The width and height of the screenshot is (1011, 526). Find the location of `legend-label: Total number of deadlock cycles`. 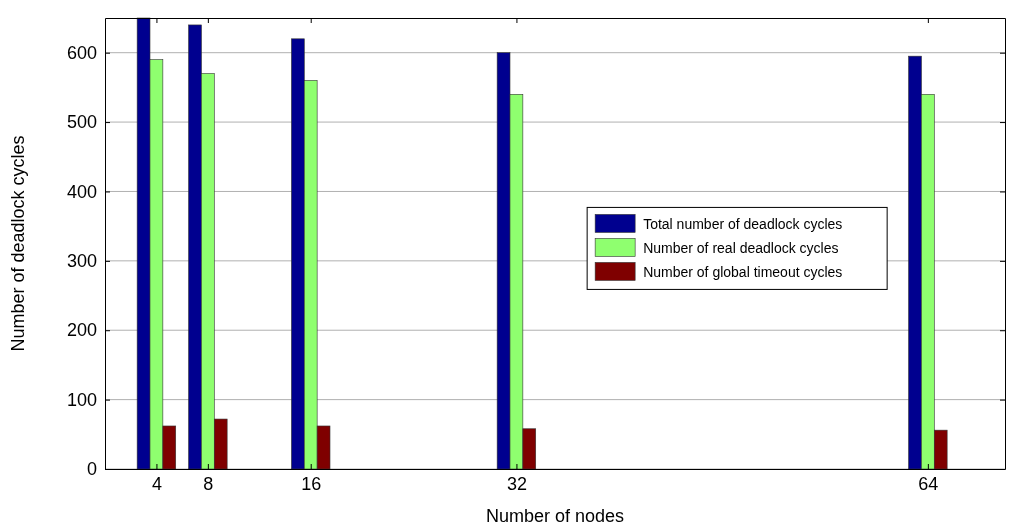

legend-label: Total number of deadlock cycles is located at coordinates (743, 224).